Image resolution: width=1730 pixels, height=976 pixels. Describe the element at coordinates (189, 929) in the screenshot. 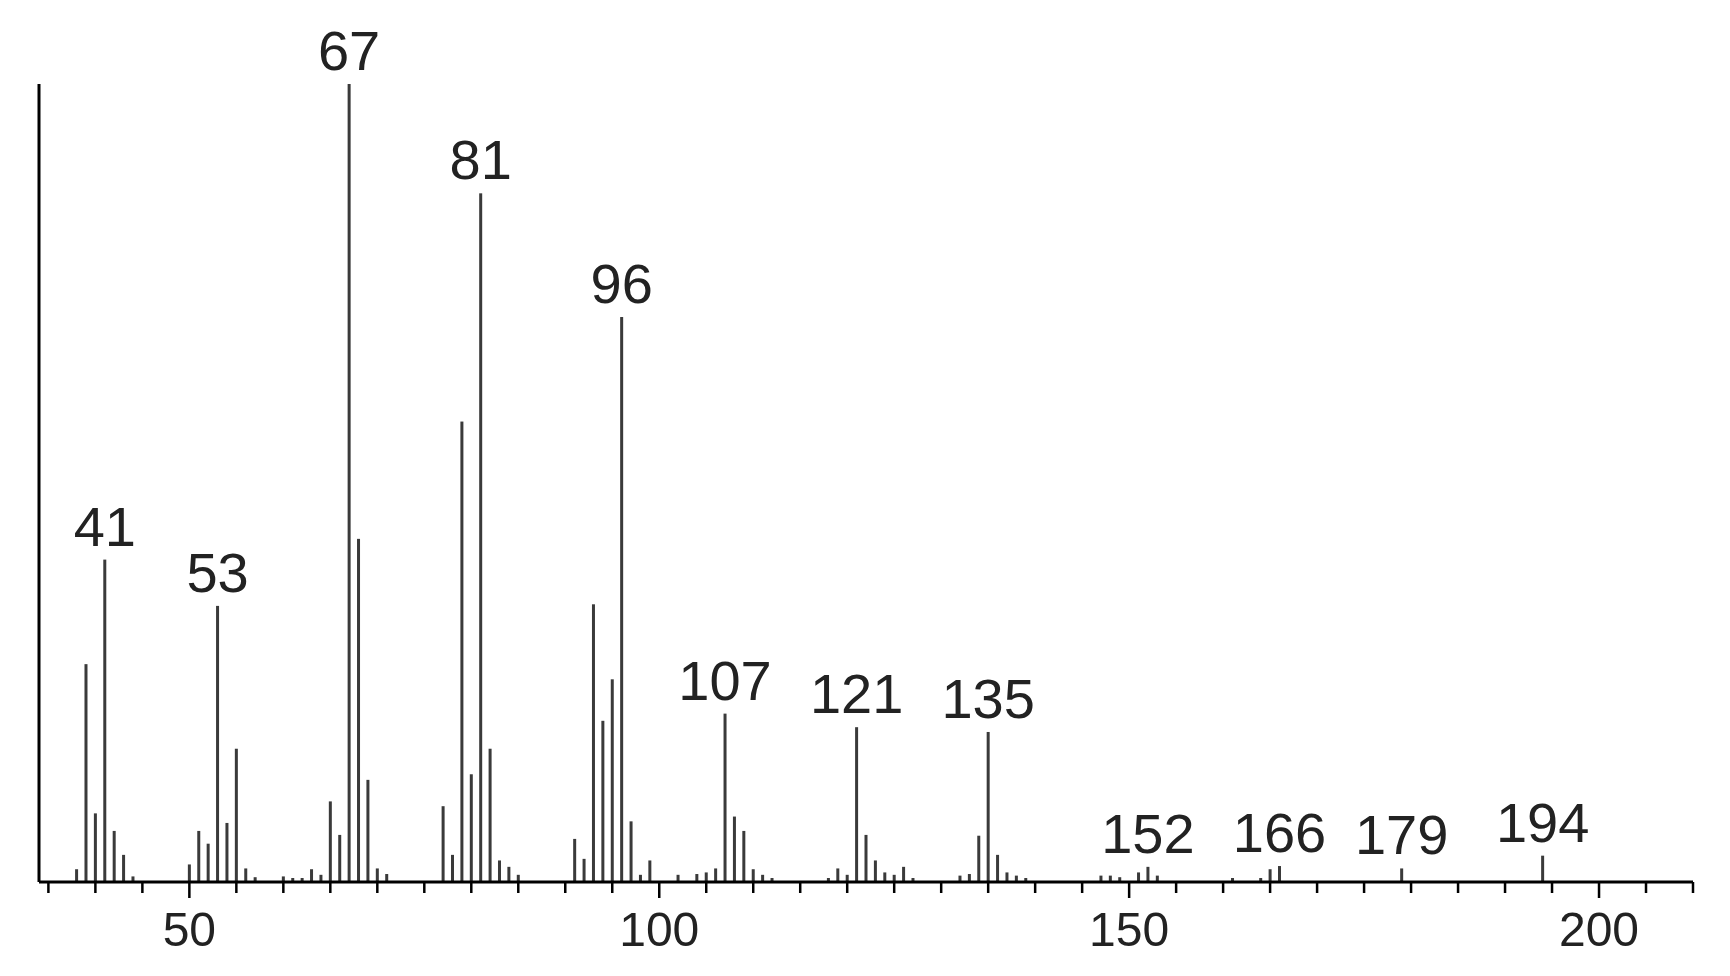

I see `x-tick-label: 50` at that location.